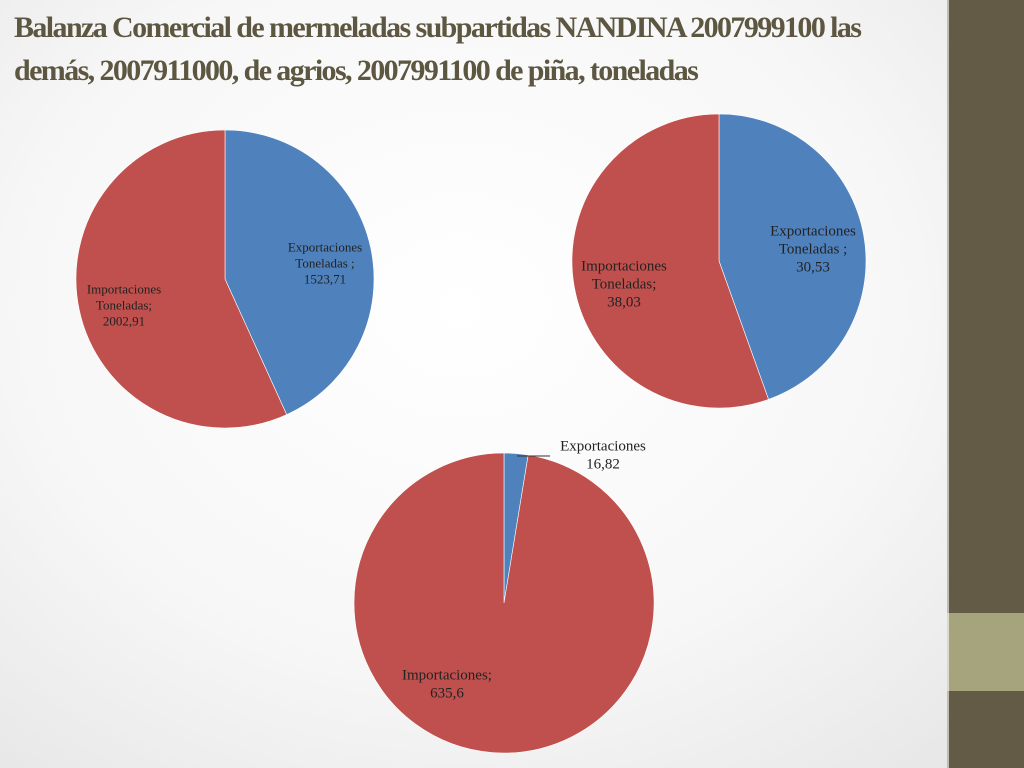 The height and width of the screenshot is (768, 1024). Describe the element at coordinates (325, 279) in the screenshot. I see `pie-1-data-label-exportaciones: 1523,71` at that location.